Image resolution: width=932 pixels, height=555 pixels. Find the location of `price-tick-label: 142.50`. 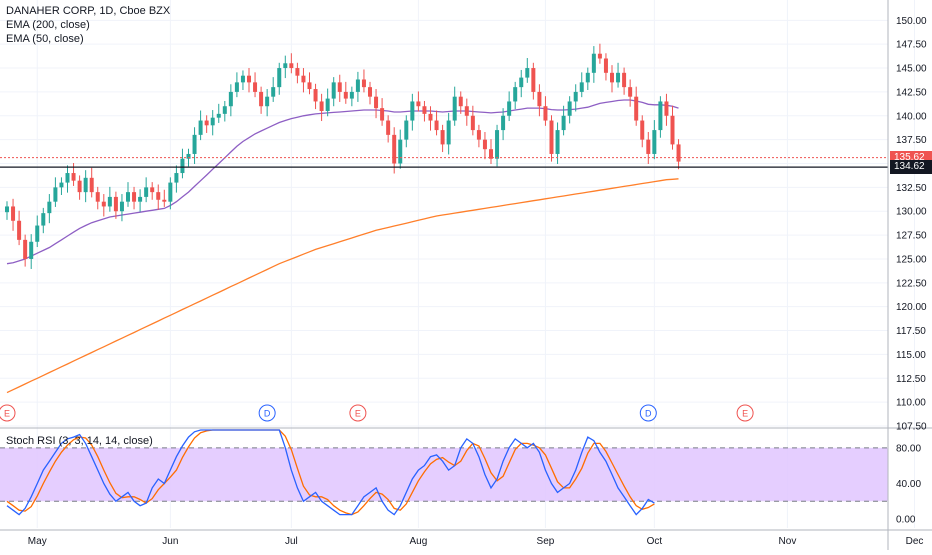

price-tick-label: 142.50 is located at coordinates (911, 92).